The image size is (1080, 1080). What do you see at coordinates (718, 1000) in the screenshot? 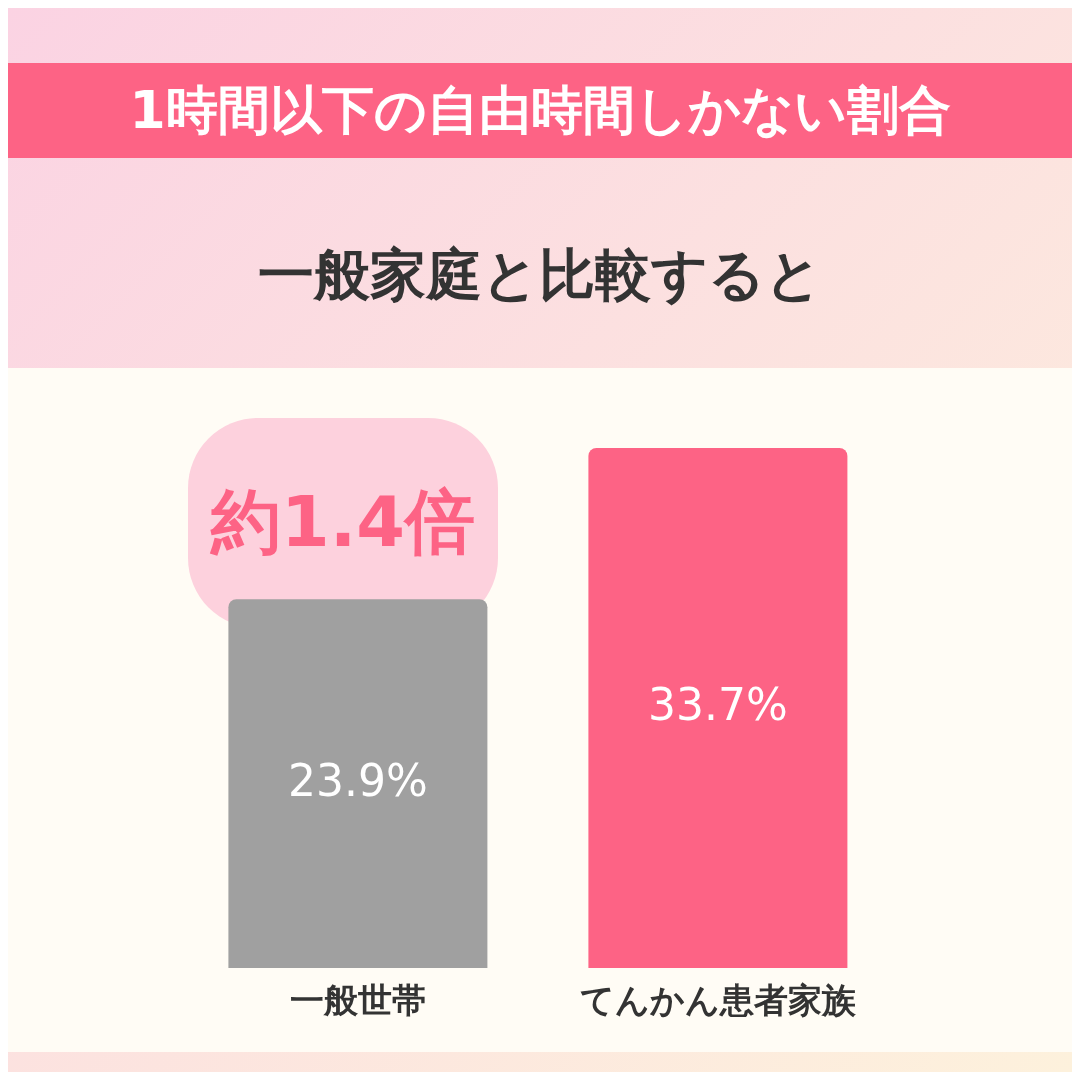
I see `x-tick-label: てんかん患者家族` at bounding box center [718, 1000].